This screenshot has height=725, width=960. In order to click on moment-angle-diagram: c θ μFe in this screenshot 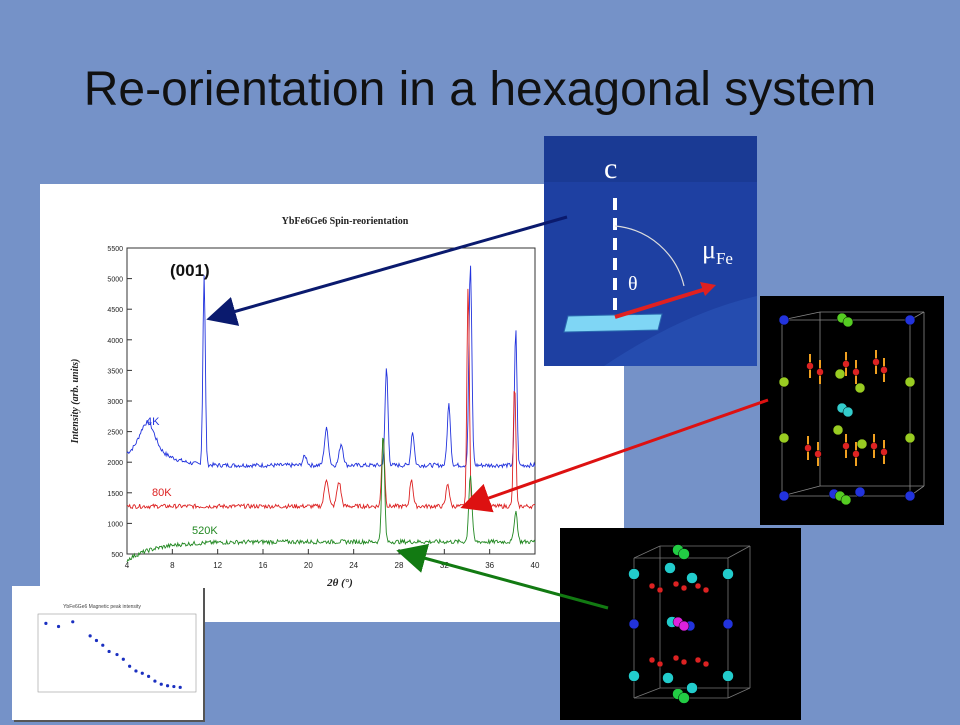, I will do `click(650, 251)`.